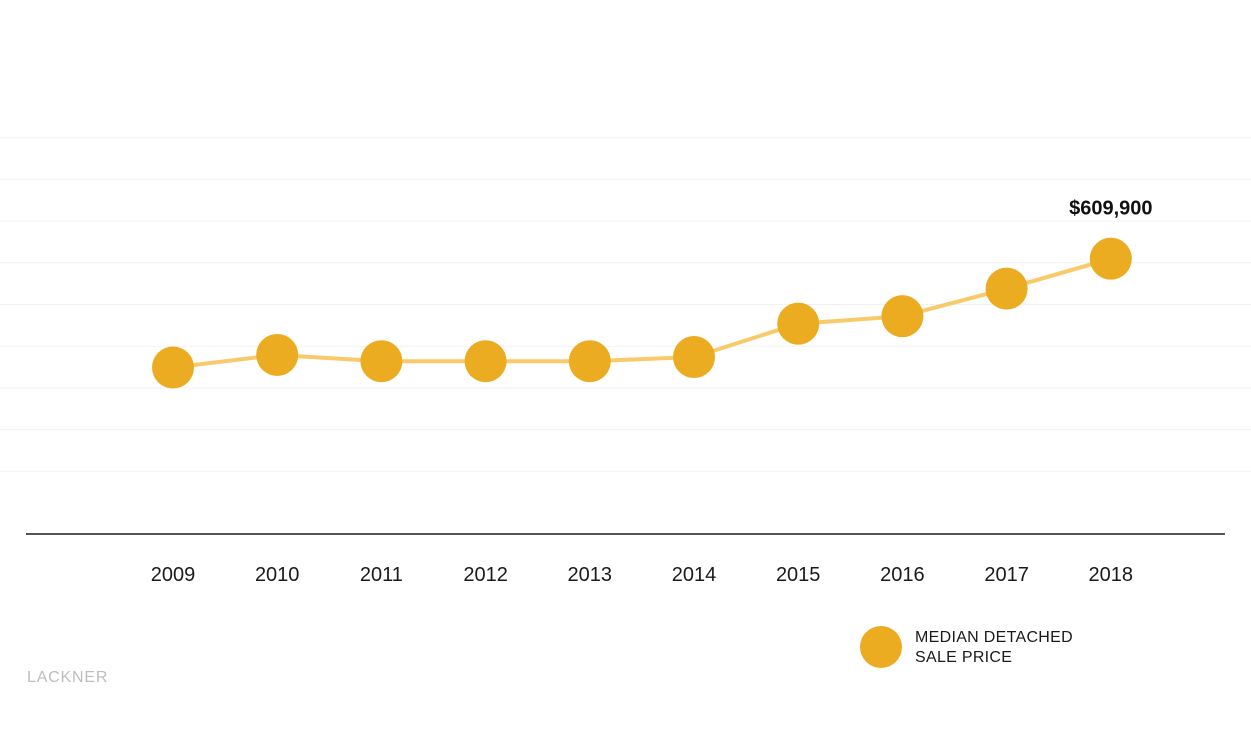 This screenshot has height=730, width=1251. I want to click on x-tick-label-2015: 2015, so click(798, 575).